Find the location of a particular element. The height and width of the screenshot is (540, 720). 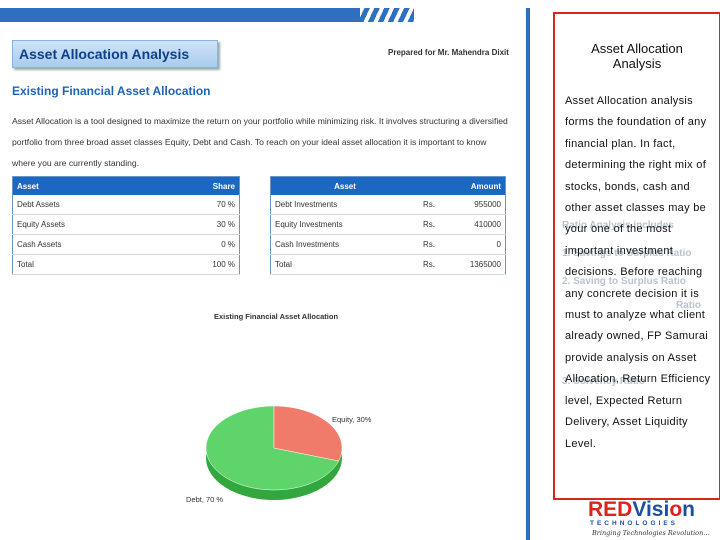

callout-title: Asset Allocation Analysis is located at coordinates (637, 56).